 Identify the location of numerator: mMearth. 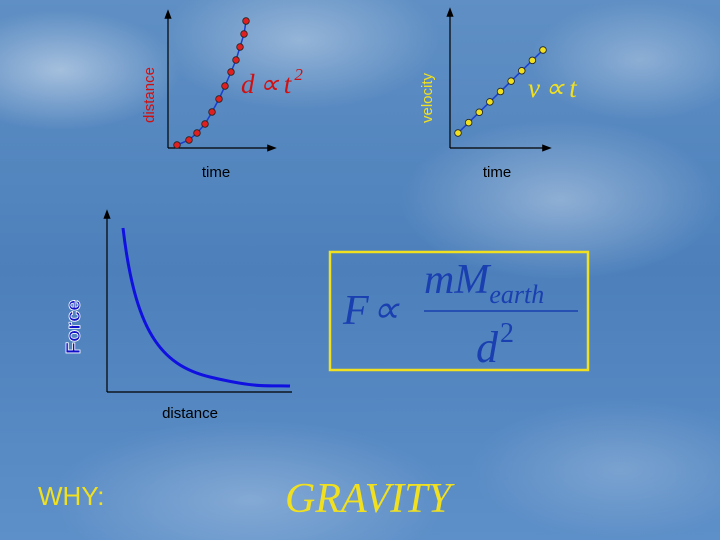
(484, 283).